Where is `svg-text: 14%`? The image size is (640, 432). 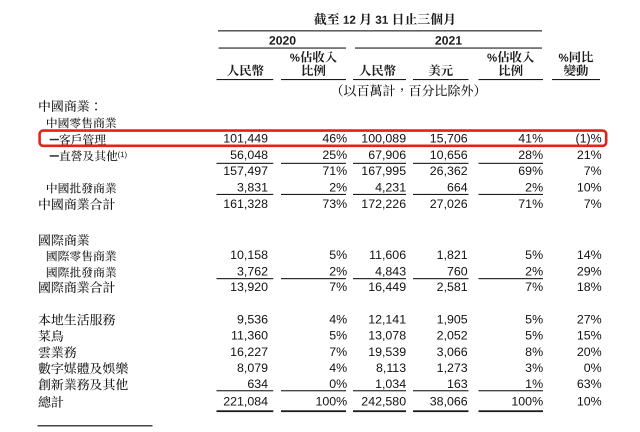 svg-text: 14% is located at coordinates (589, 255).